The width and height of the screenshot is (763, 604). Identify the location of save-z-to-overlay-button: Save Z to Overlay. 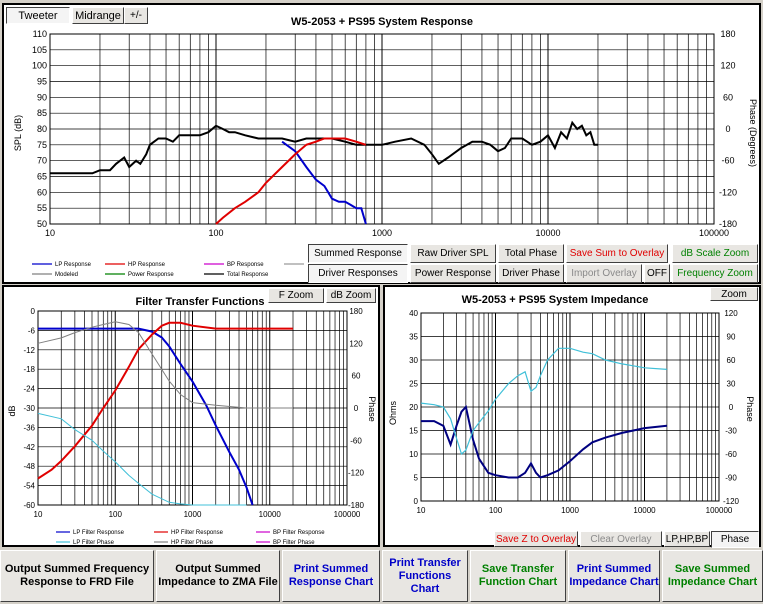
(536, 539).